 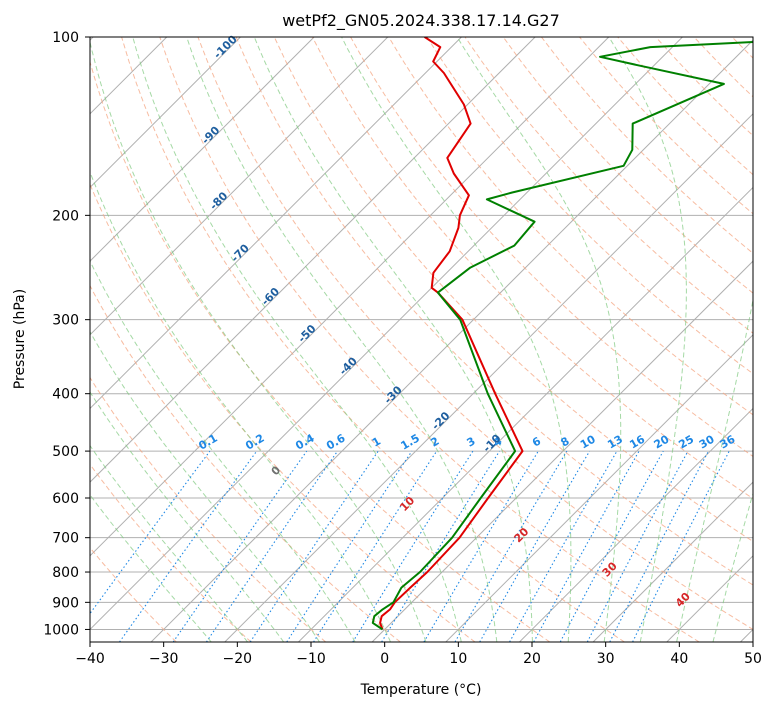 What do you see at coordinates (606, 659) in the screenshot?
I see `x-tick-label: 30` at bounding box center [606, 659].